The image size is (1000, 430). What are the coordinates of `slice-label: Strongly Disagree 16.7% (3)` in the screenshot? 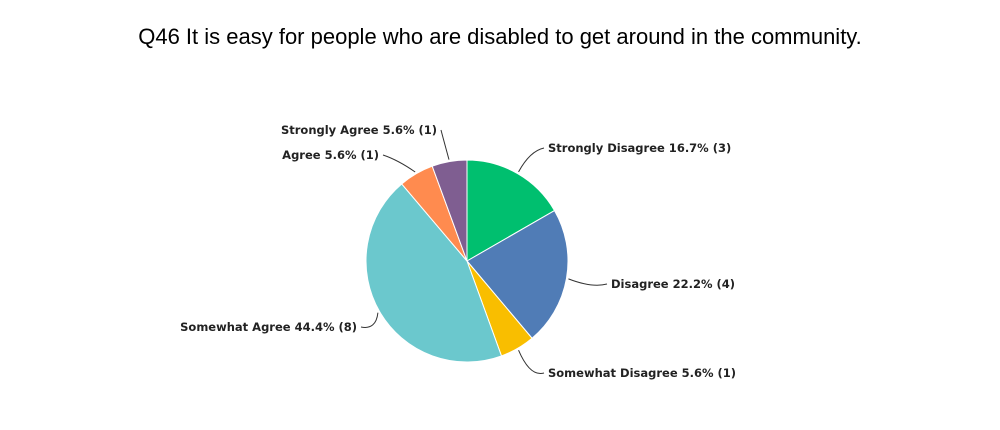 It's located at (639, 148).